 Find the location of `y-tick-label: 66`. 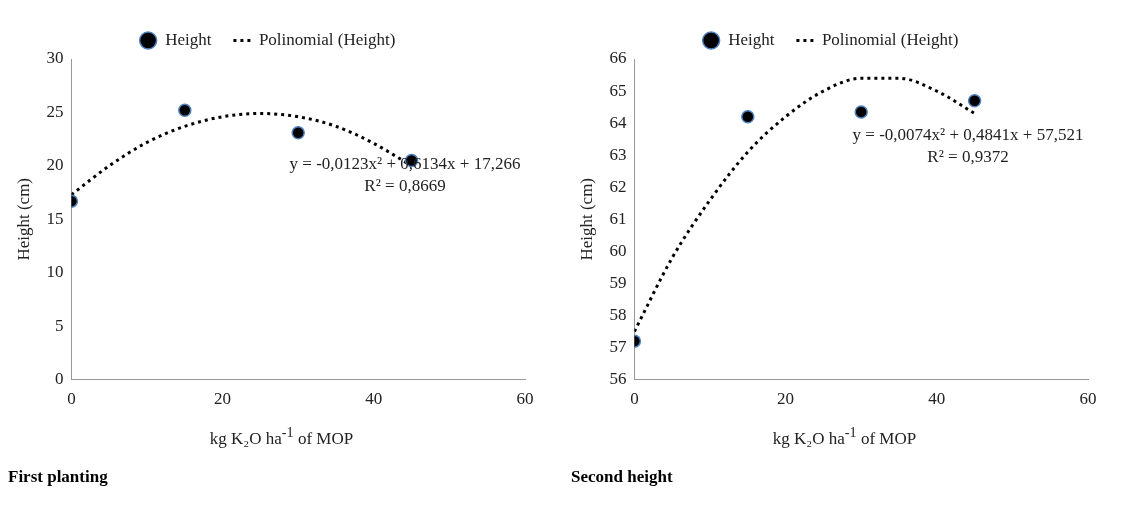

y-tick-label: 66 is located at coordinates (618, 58).